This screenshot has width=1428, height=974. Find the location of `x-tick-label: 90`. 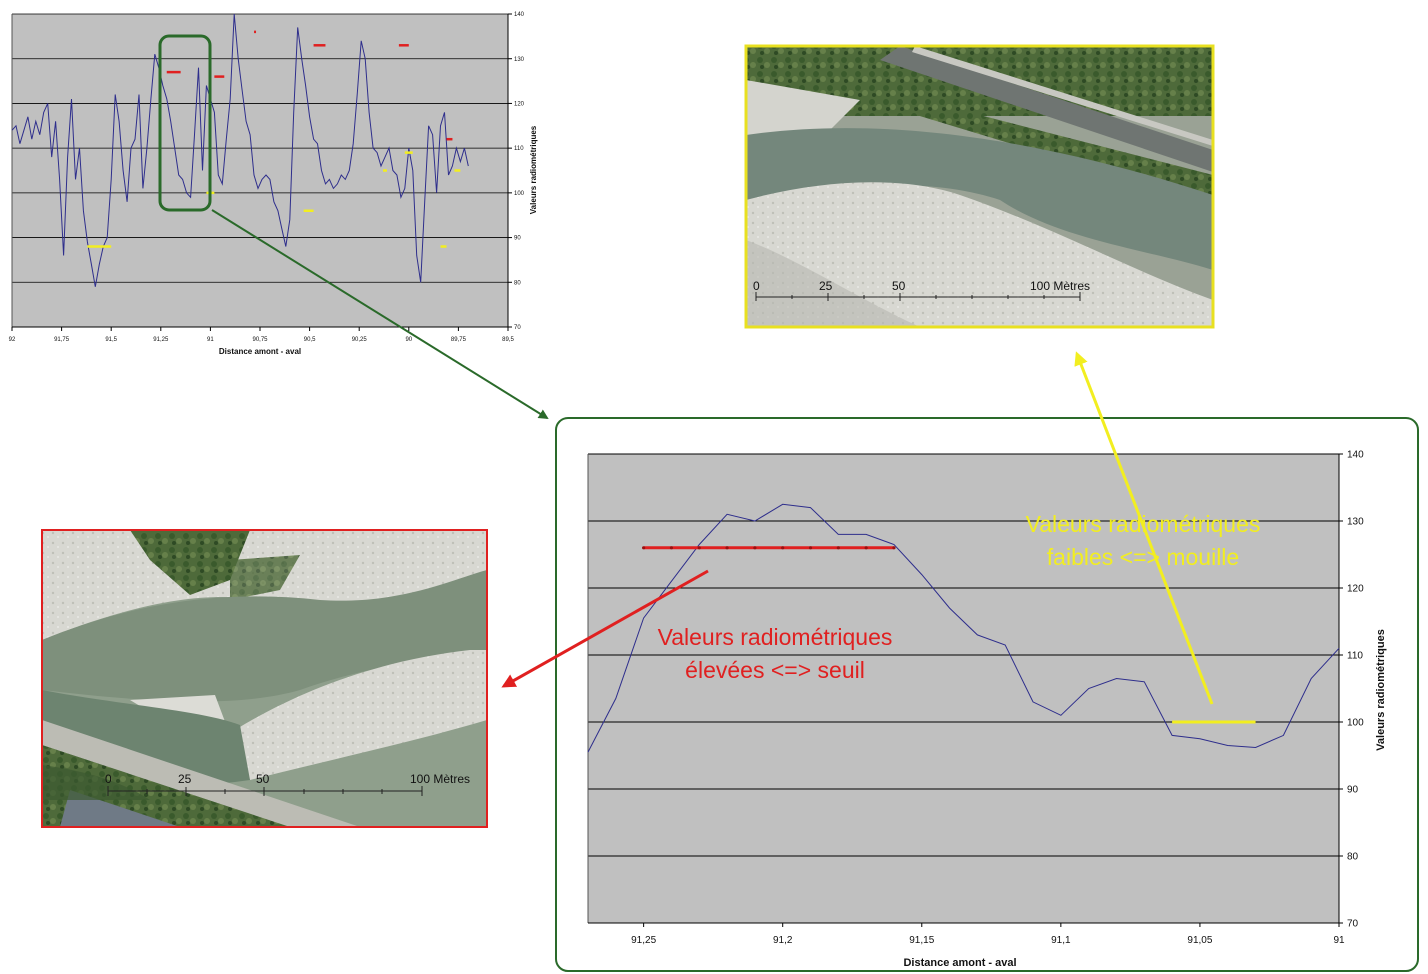

x-tick-label: 90 is located at coordinates (408, 340).